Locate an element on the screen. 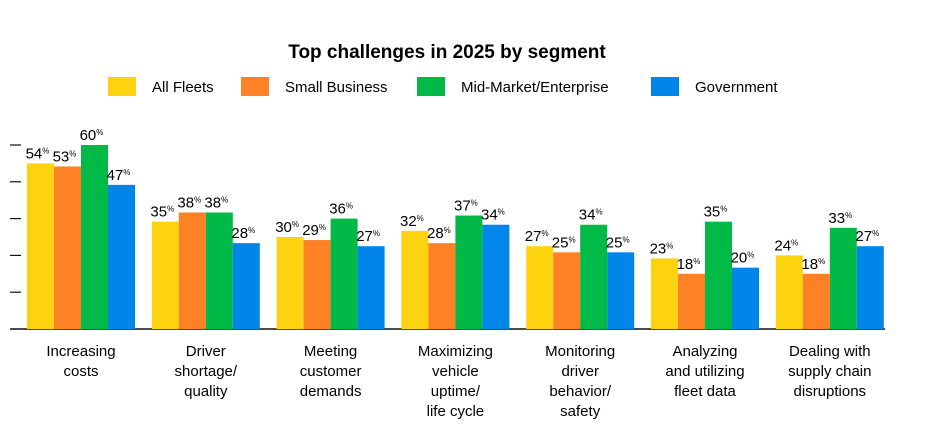 This screenshot has width=931, height=437. category-label: vehicle is located at coordinates (455, 371).